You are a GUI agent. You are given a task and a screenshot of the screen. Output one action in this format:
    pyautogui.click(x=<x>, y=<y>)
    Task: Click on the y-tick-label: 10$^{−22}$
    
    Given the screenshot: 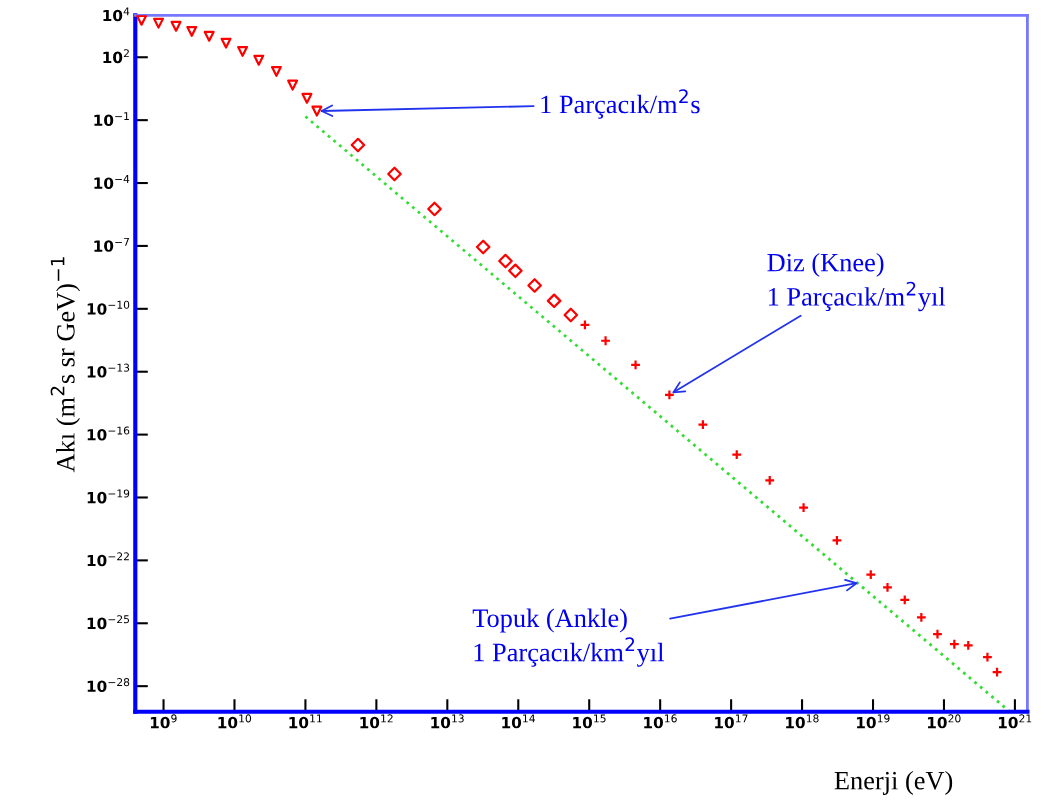 What is the action you would take?
    pyautogui.click(x=108, y=559)
    